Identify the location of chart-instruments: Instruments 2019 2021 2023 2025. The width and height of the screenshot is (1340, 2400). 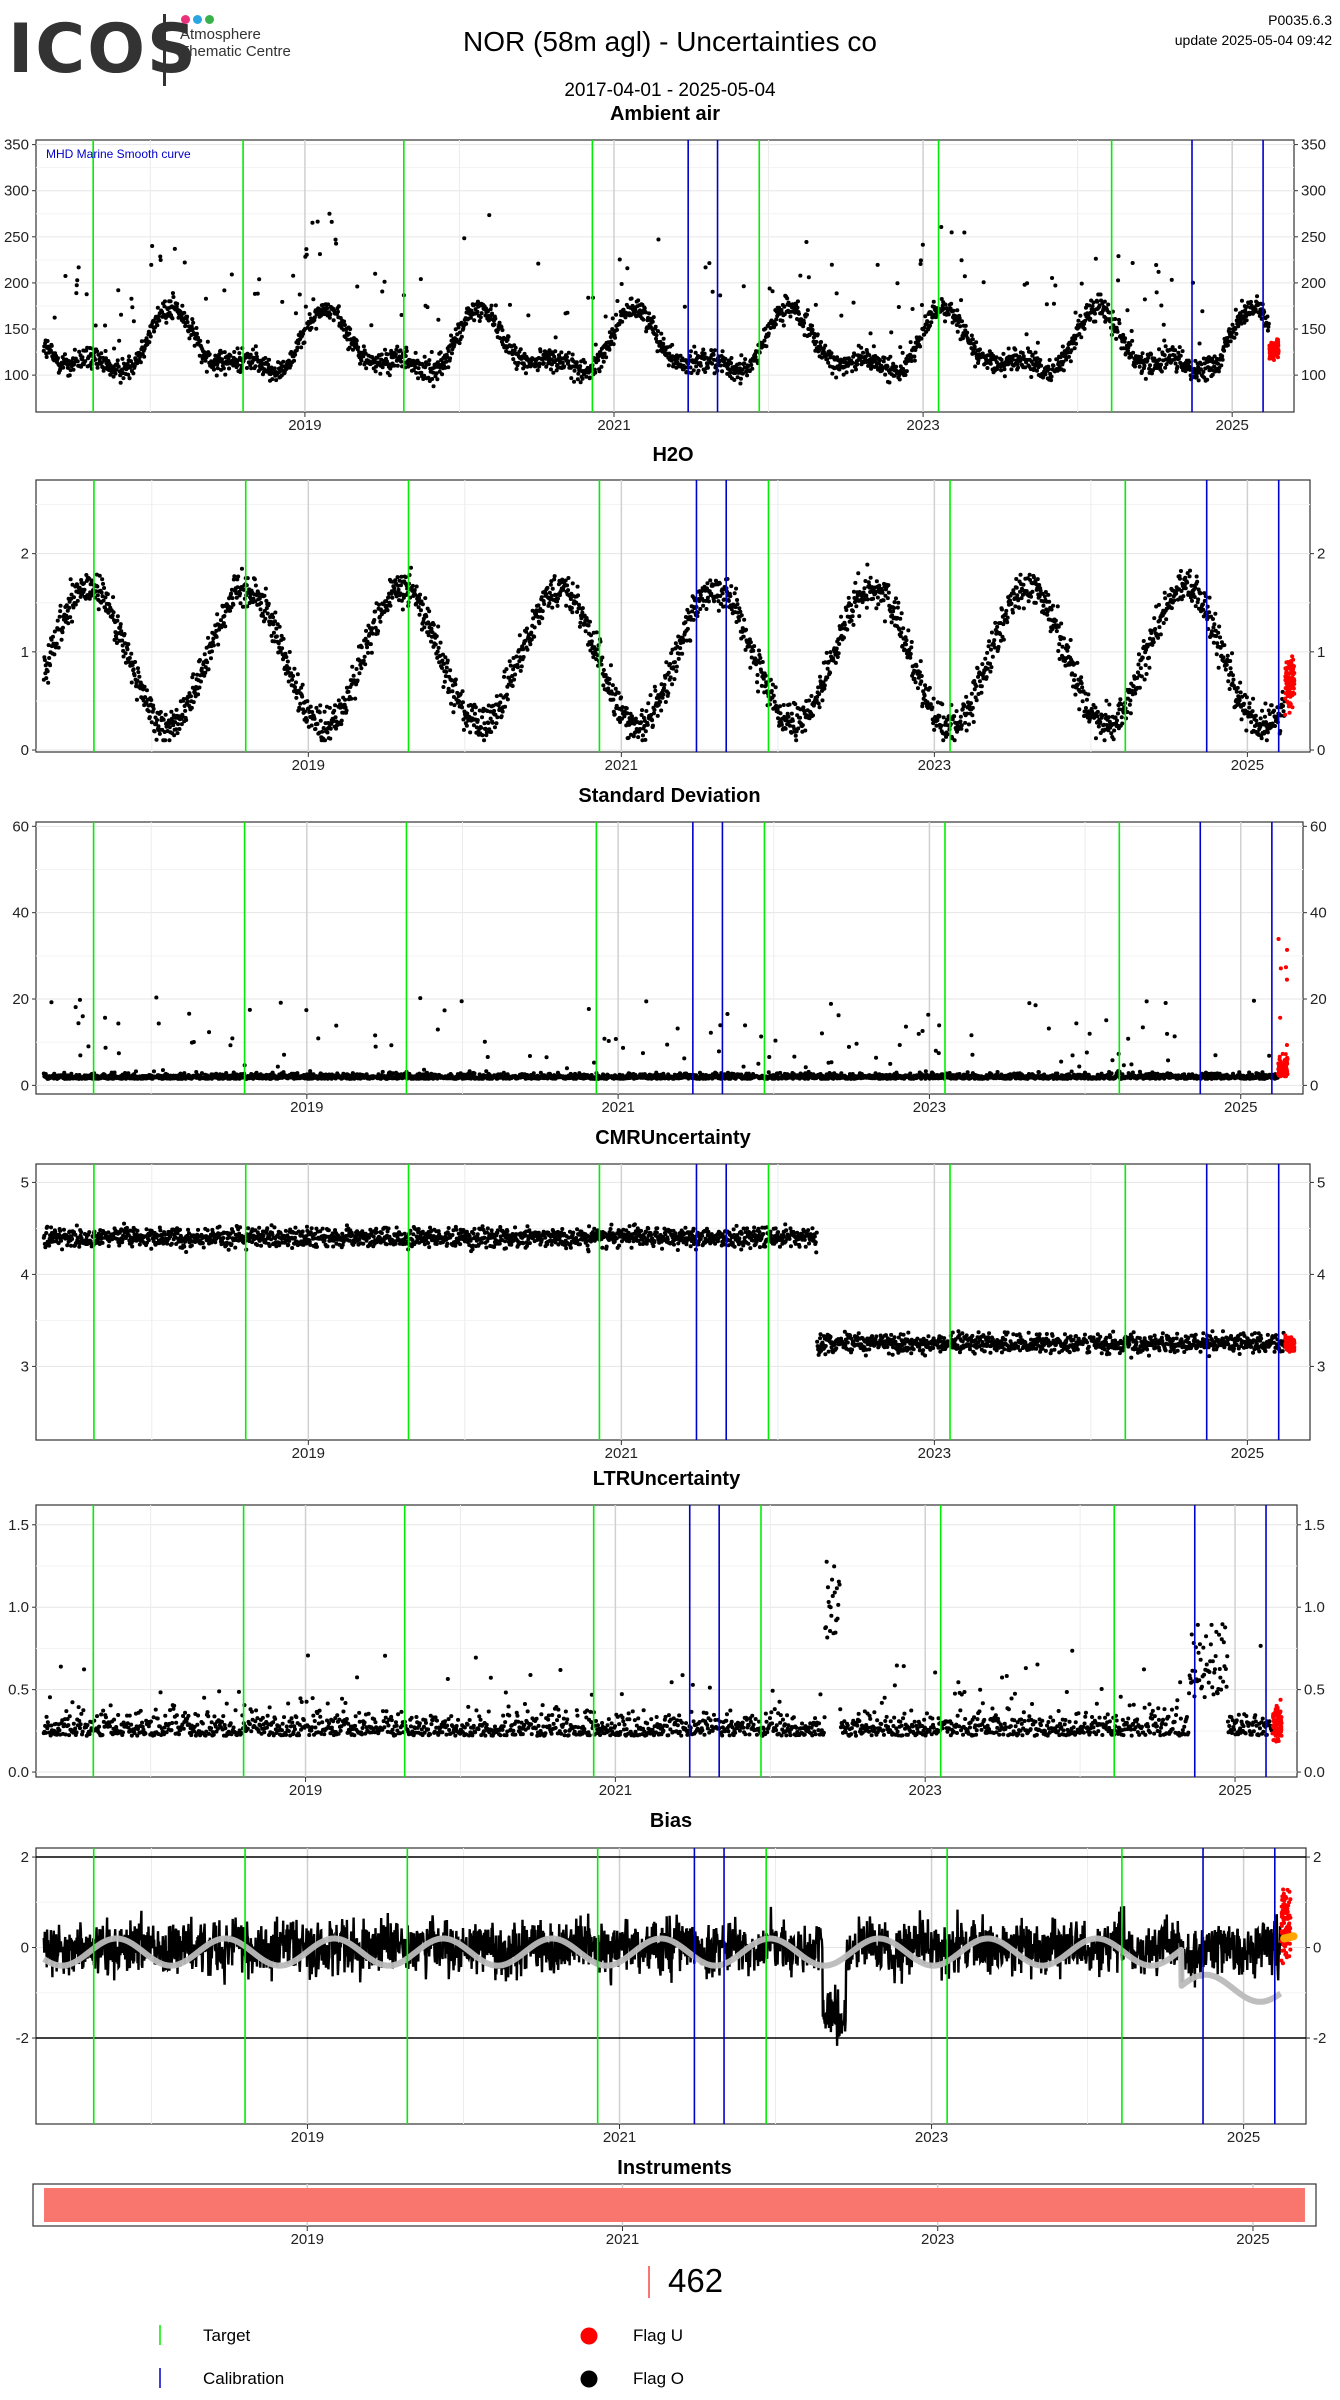
(674, 2202).